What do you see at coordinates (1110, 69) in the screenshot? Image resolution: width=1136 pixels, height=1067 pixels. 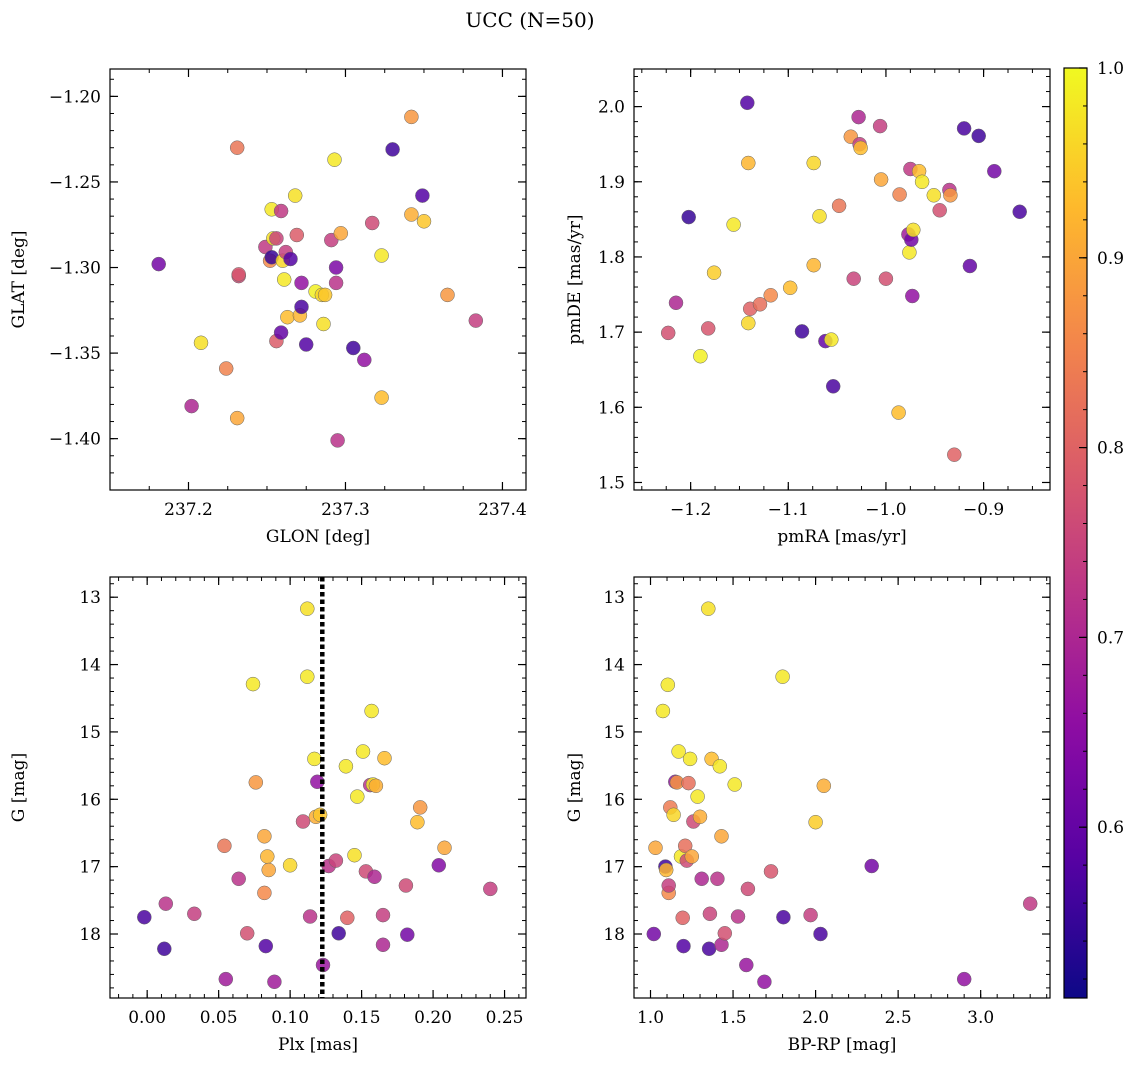 I see `colorbar-tick-label: 1.0` at bounding box center [1110, 69].